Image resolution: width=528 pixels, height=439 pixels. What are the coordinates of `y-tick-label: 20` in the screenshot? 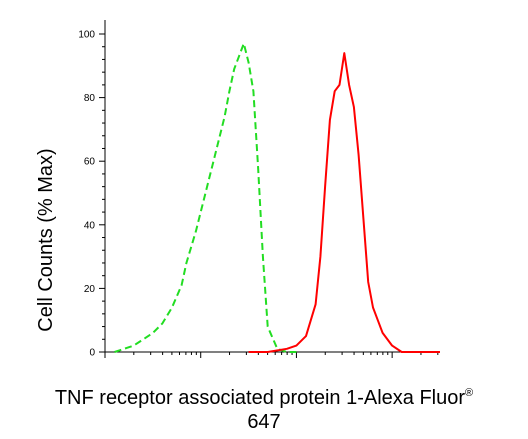 It's located at (90, 289).